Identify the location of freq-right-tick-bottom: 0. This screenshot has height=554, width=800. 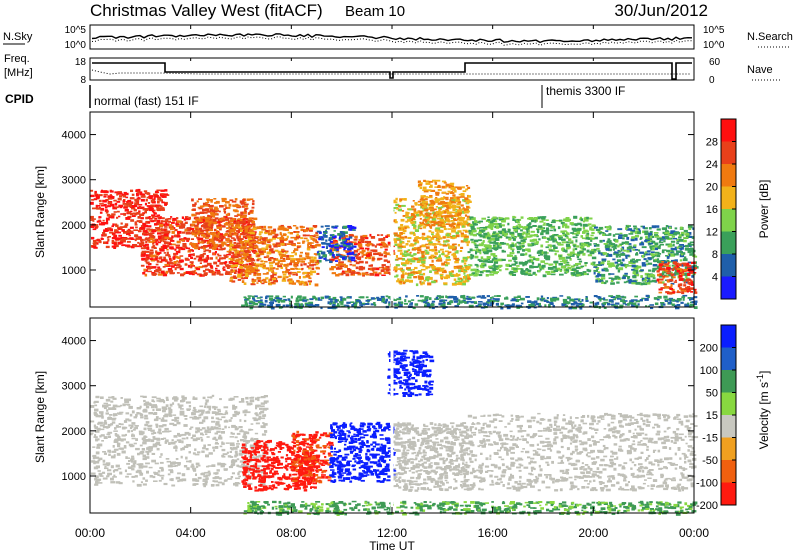
(712, 80).